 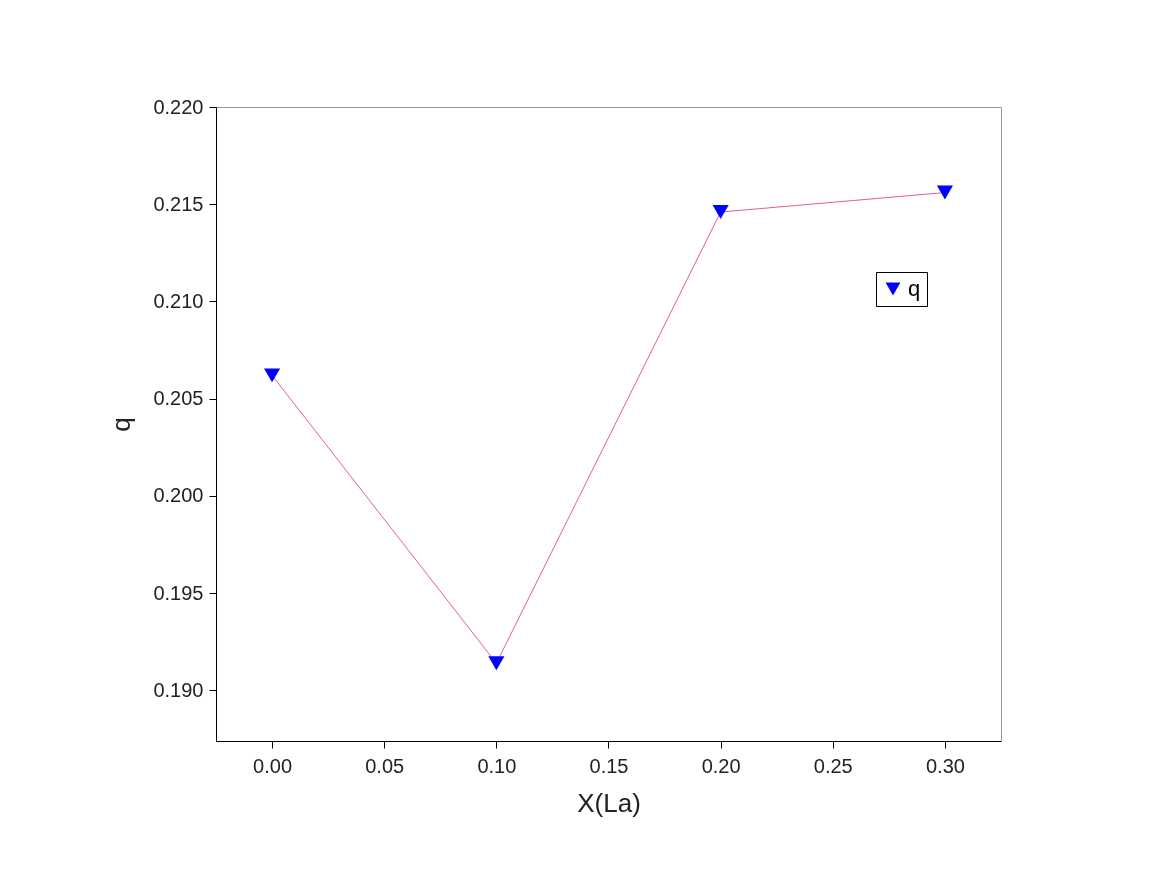 What do you see at coordinates (914, 288) in the screenshot?
I see `legend-label: q` at bounding box center [914, 288].